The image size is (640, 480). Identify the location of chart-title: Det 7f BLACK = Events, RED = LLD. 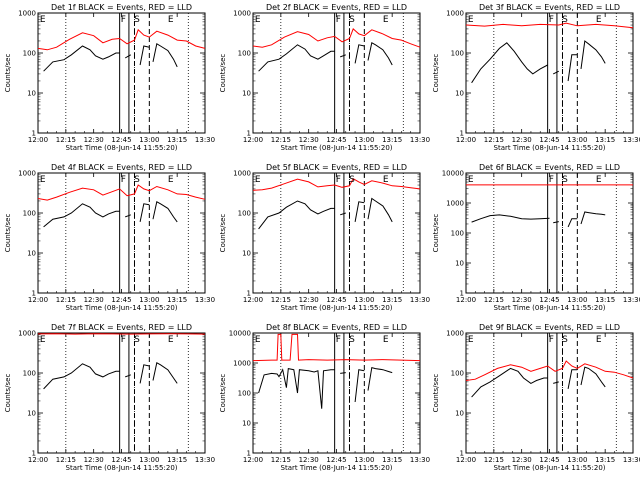
(121, 327).